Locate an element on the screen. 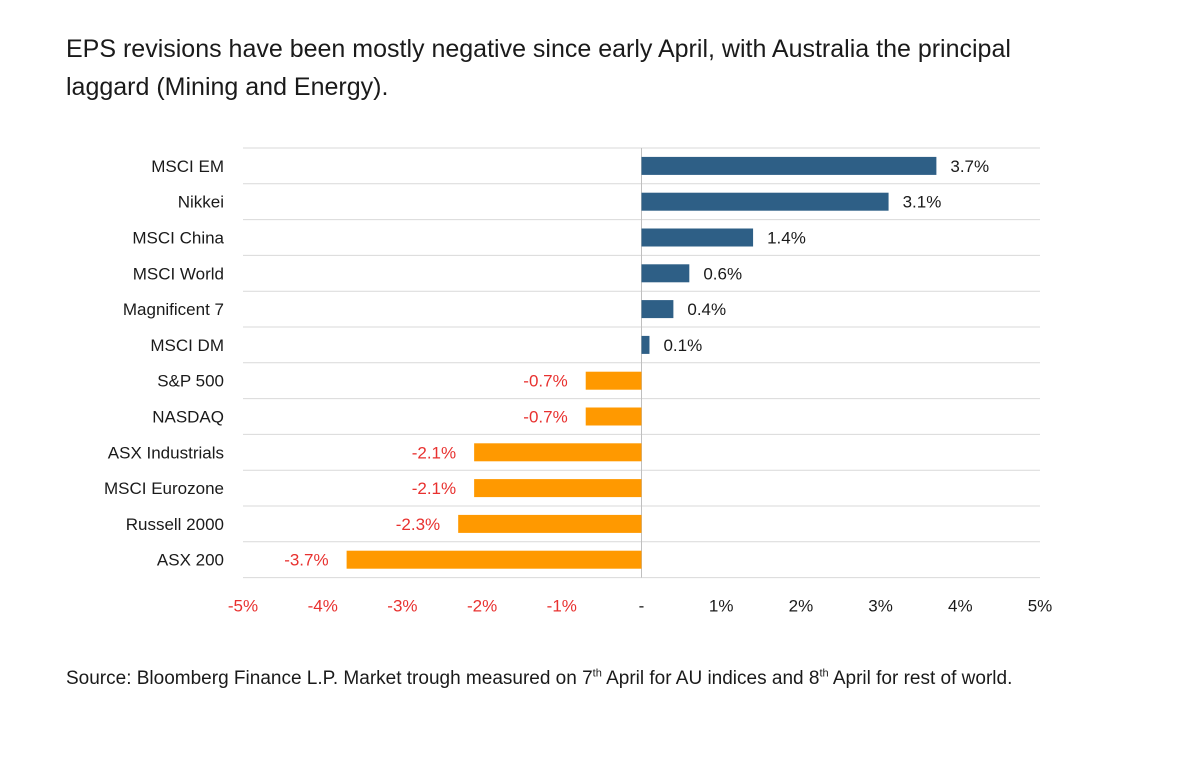 Image resolution: width=1200 pixels, height=766 pixels. source-sup-1: th is located at coordinates (597, 673).